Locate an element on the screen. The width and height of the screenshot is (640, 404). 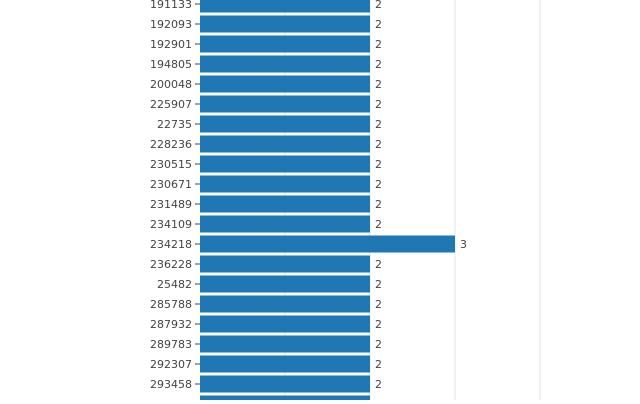
tick-label-19: 293458 is located at coordinates (171, 384).